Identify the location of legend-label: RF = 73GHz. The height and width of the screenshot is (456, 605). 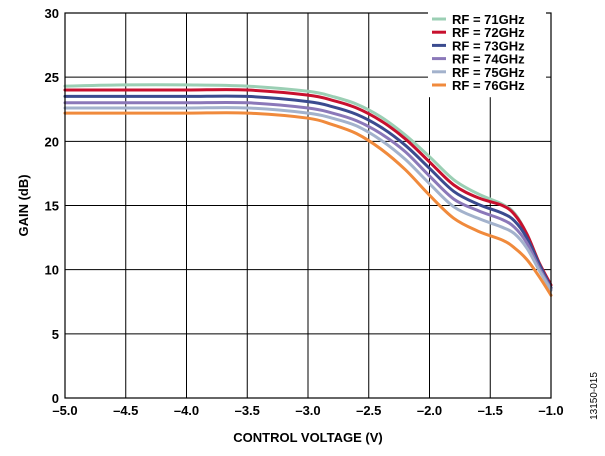
(488, 45).